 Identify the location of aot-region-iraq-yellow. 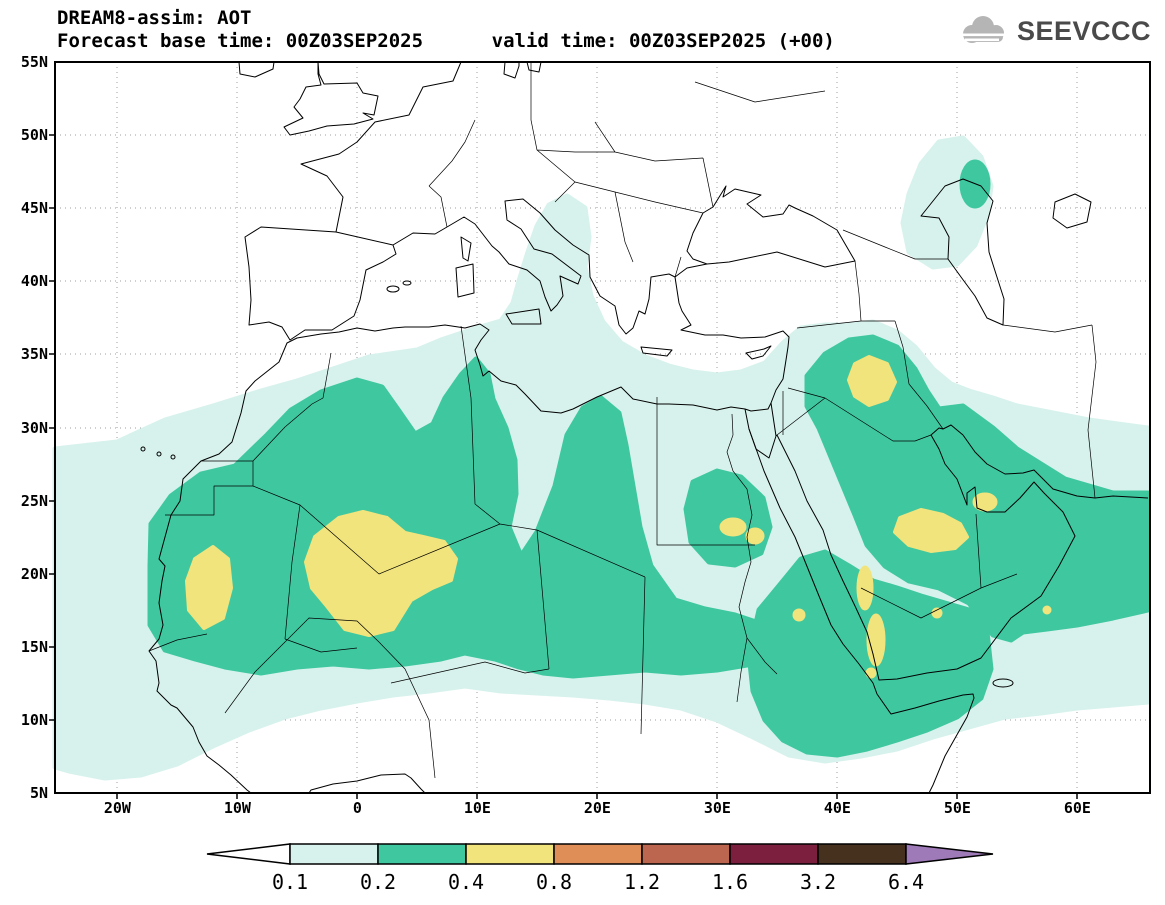
(872, 381).